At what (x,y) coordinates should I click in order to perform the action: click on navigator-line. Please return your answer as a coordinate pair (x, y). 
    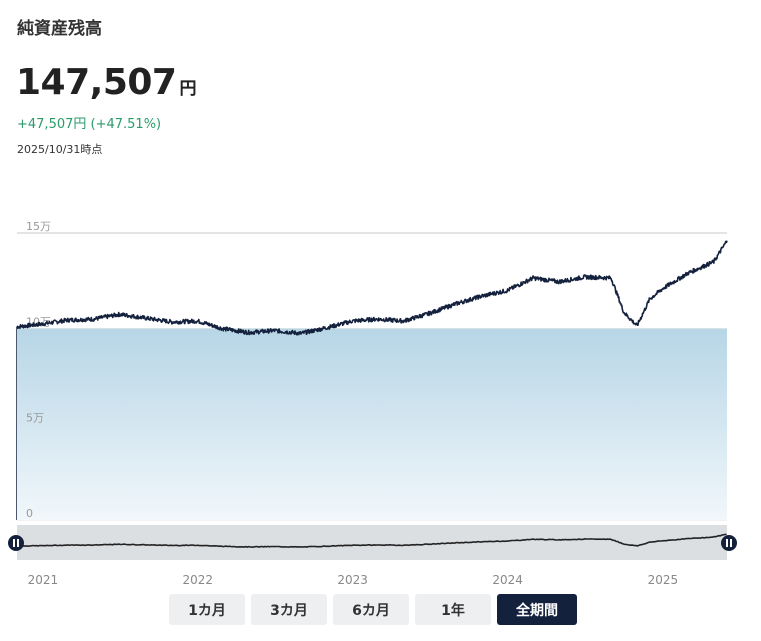
    Looking at the image, I should click on (371, 540).